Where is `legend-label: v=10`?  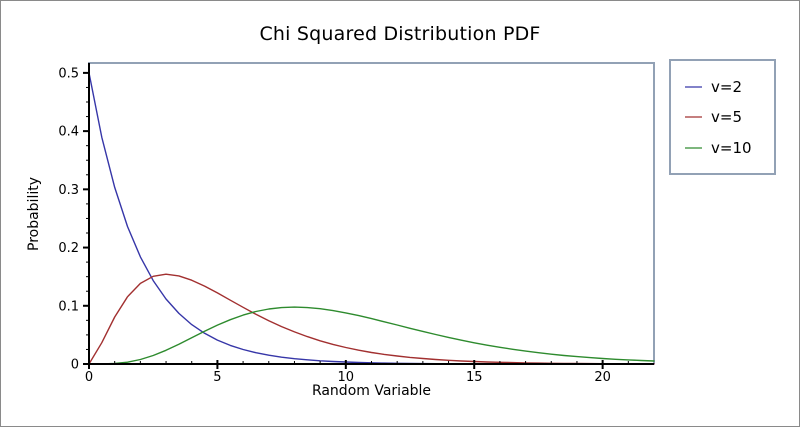 legend-label: v=10 is located at coordinates (731, 147).